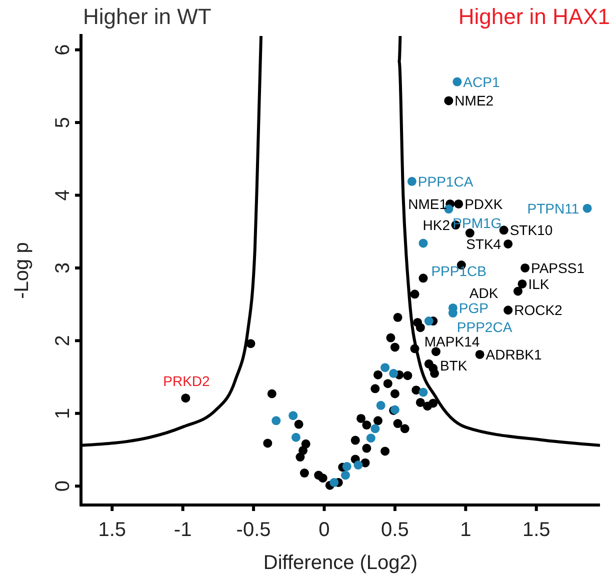  Describe the element at coordinates (481, 82) in the screenshot. I see `annotation: ACP1` at that location.